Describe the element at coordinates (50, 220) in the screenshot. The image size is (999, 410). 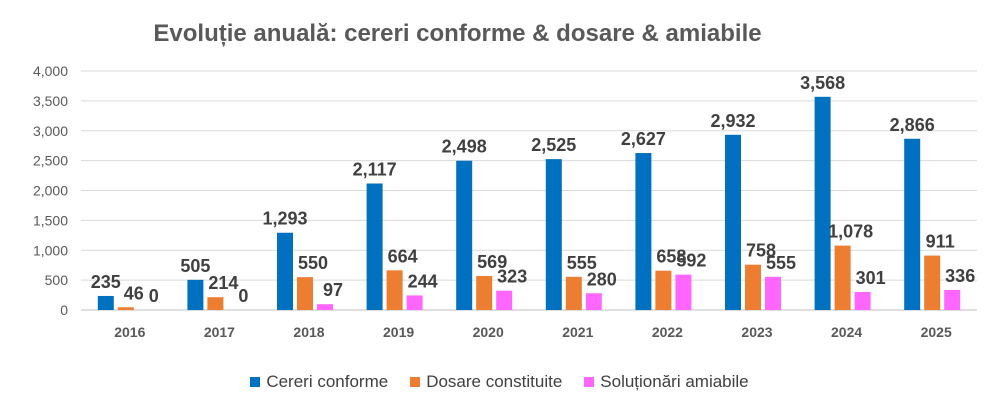
I see `y-tick-label: 1,500` at that location.